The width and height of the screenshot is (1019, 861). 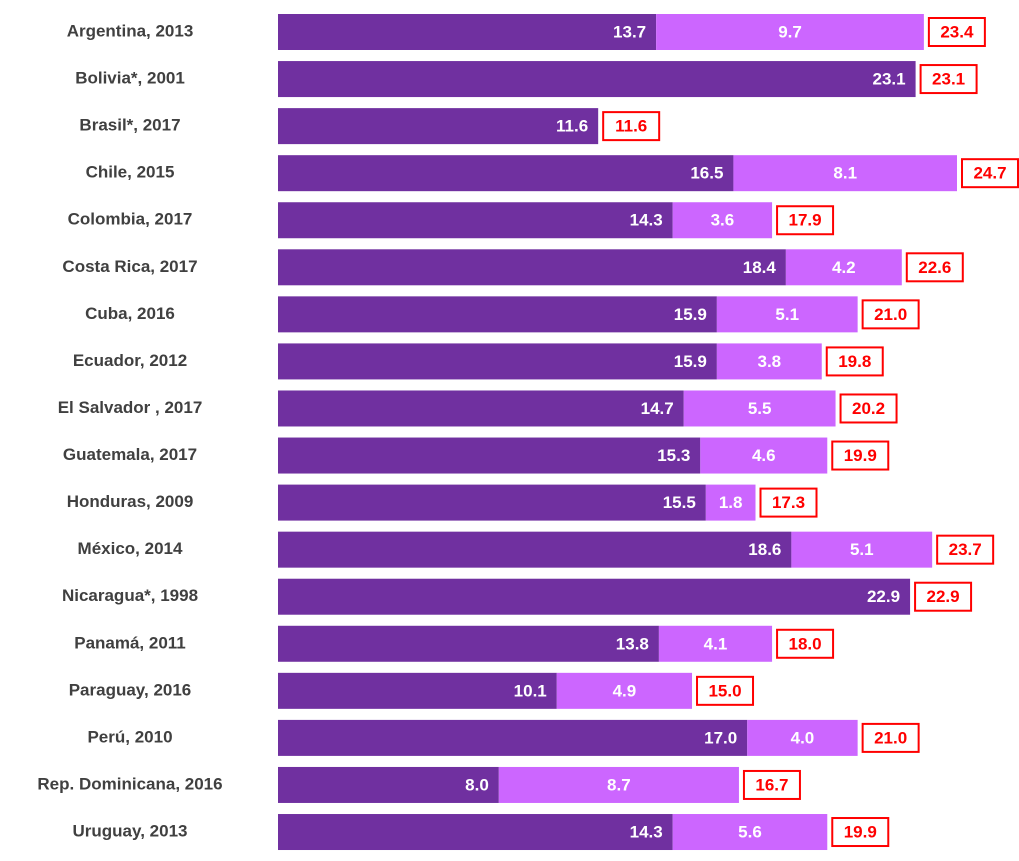 I want to click on category-label: Uruguay, 2013, so click(x=130, y=831).